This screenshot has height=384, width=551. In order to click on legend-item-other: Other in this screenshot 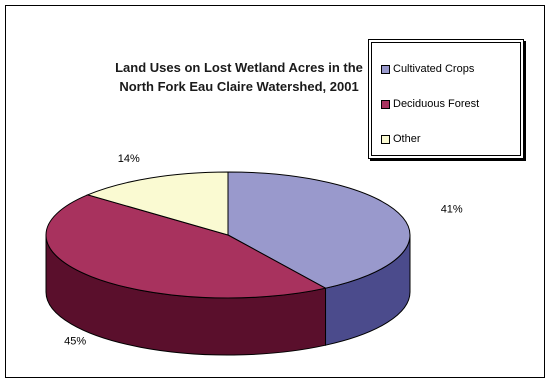, I will do `click(401, 139)`.